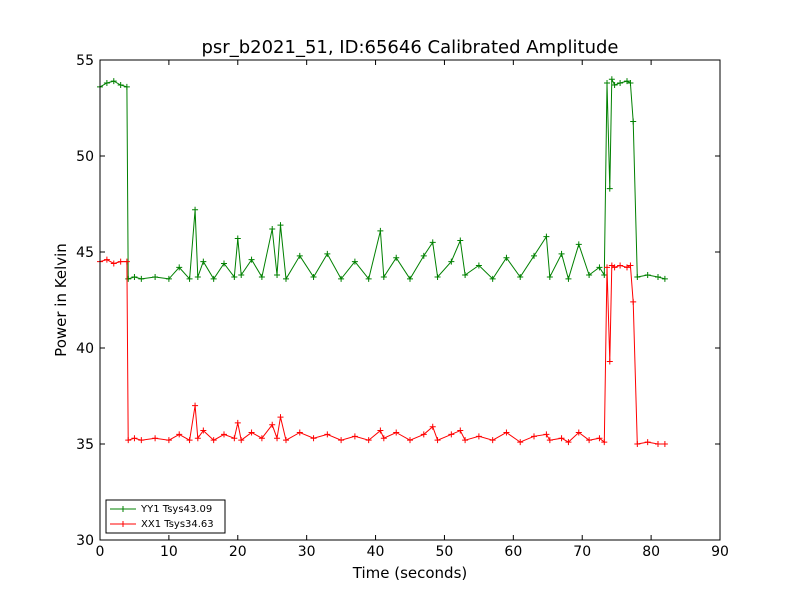 This screenshot has height=604, width=800. I want to click on legend-box, so click(165, 516).